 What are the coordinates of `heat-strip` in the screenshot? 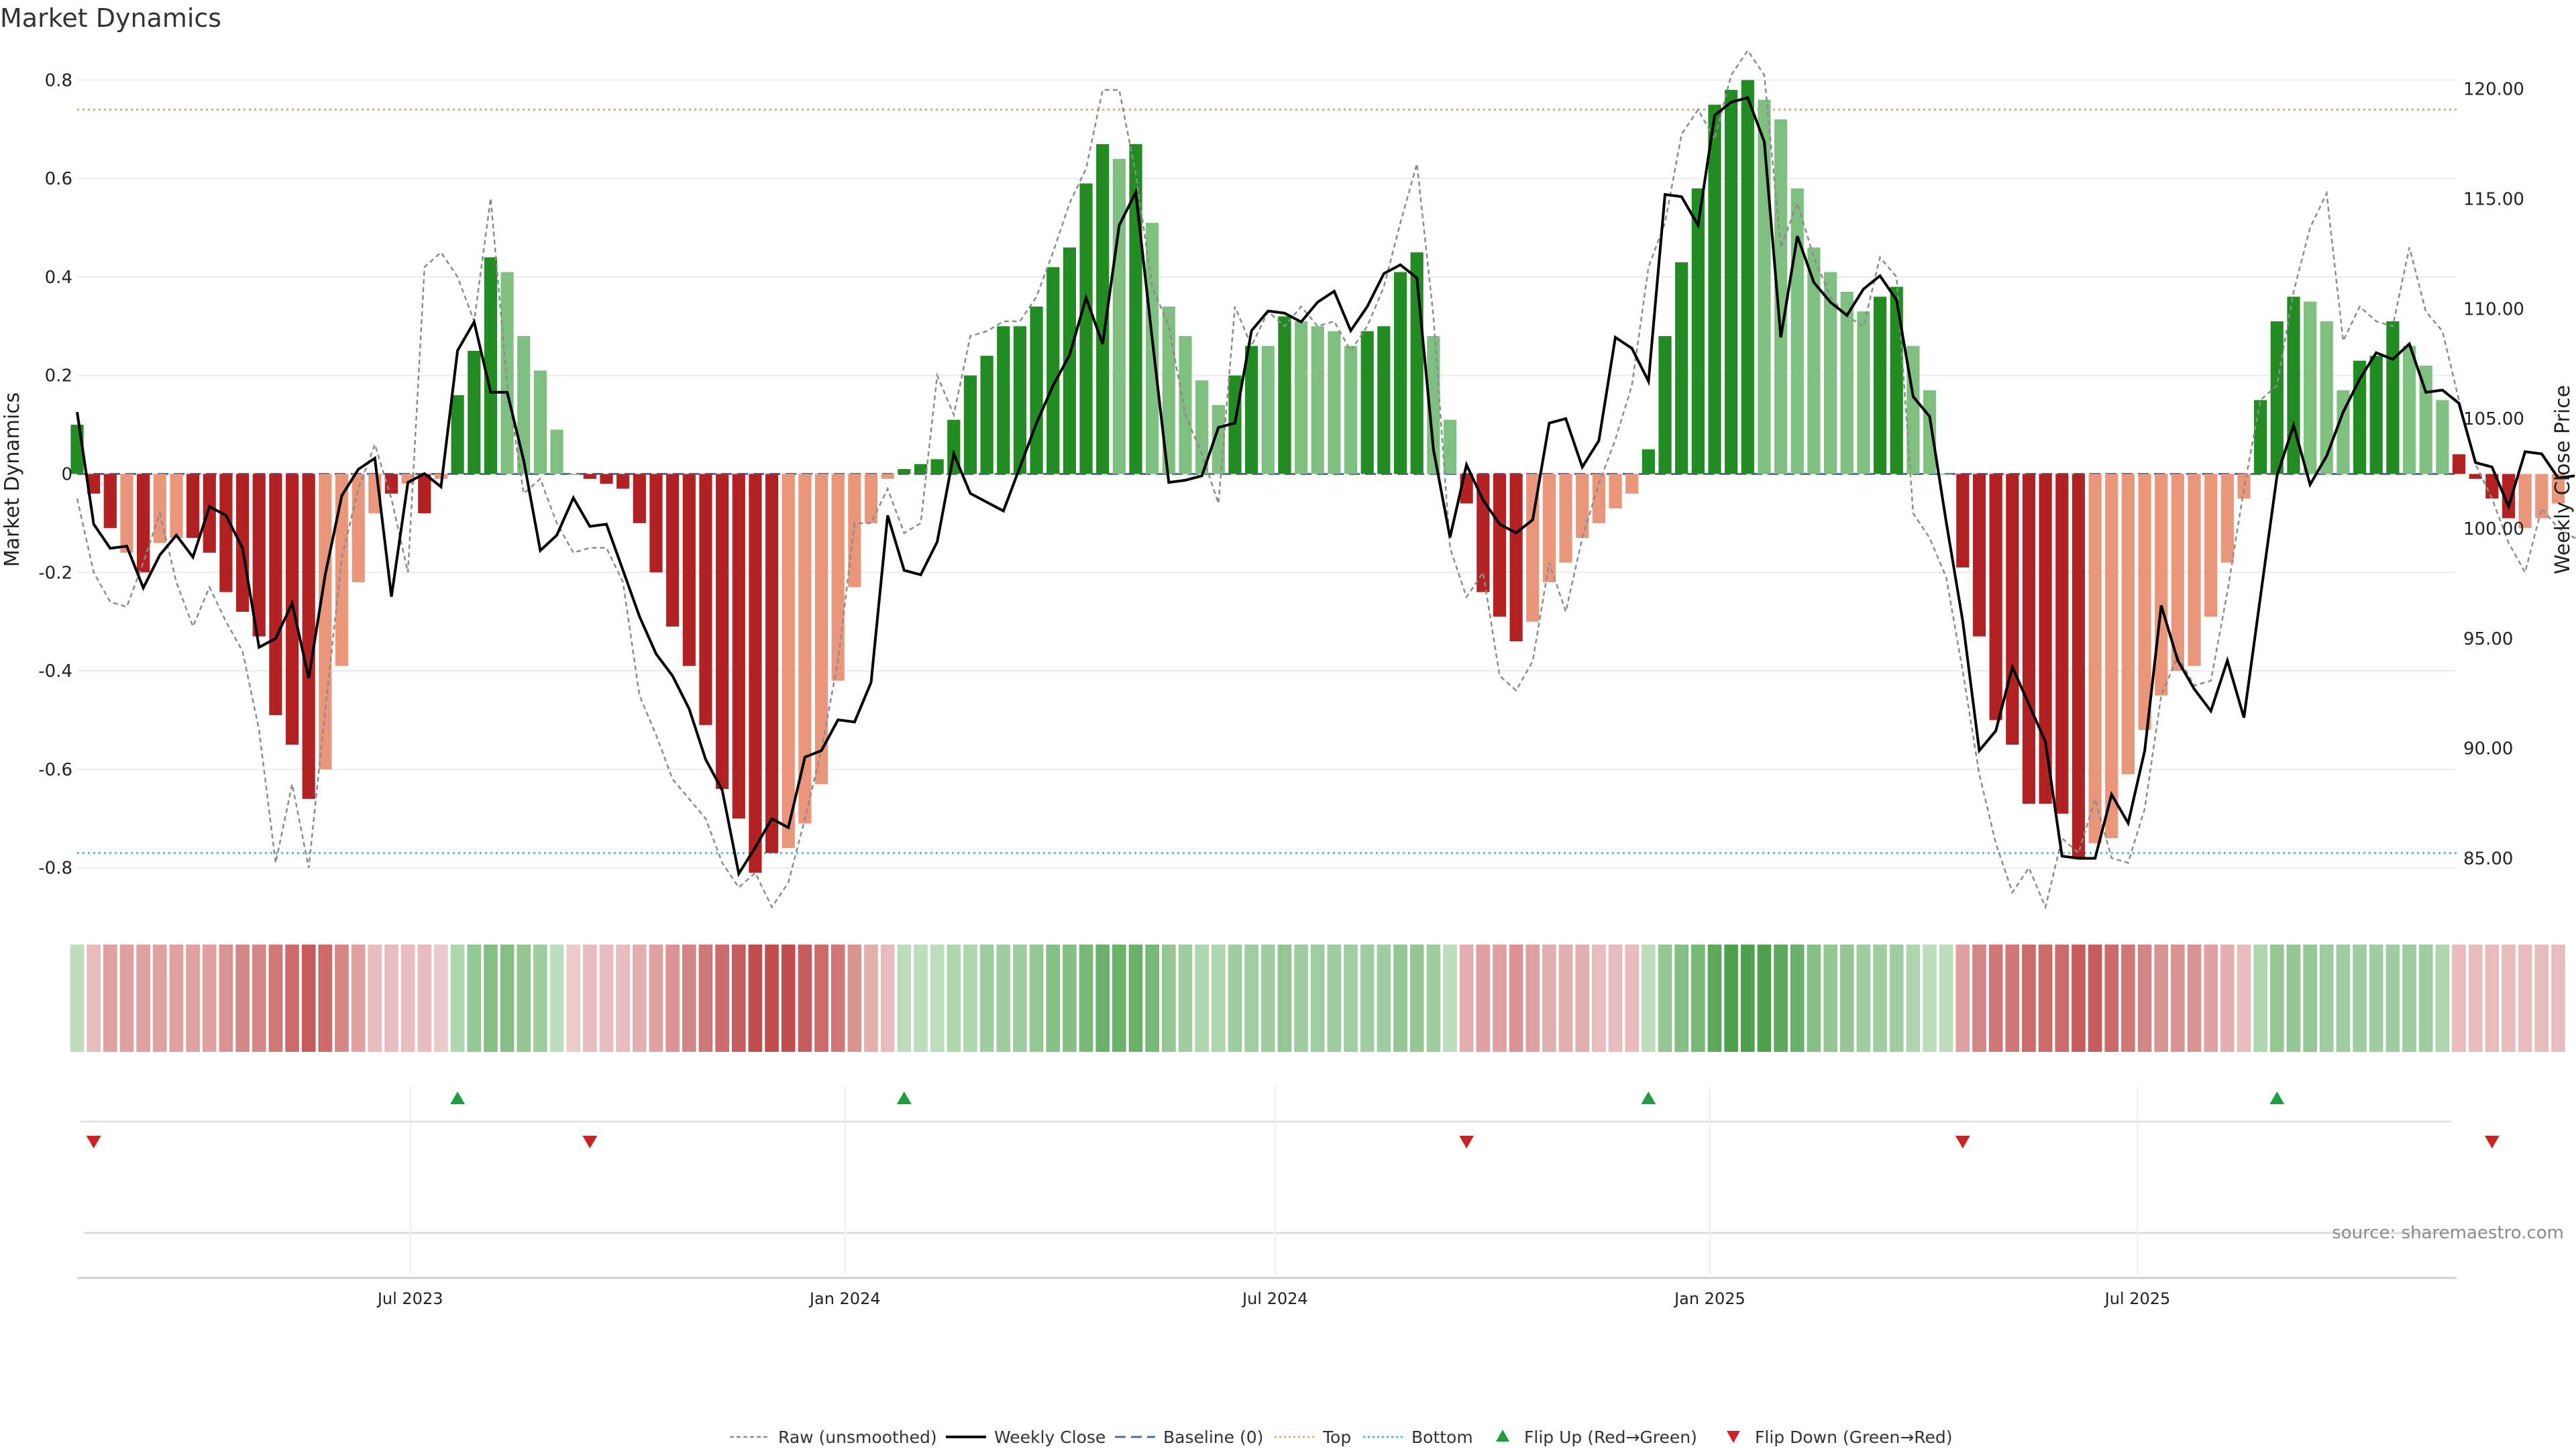 It's located at (1317, 998).